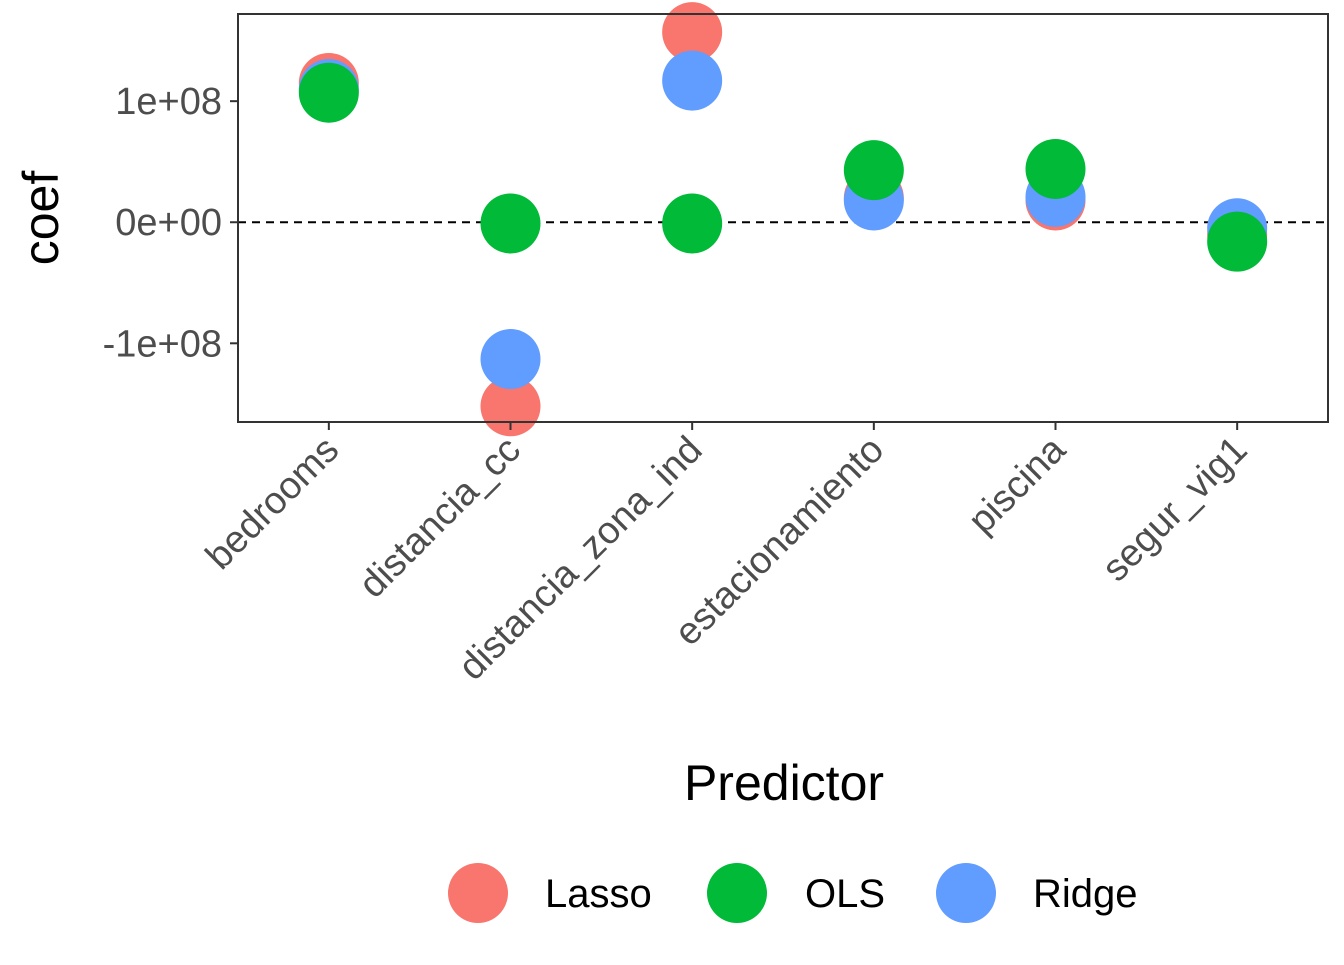  What do you see at coordinates (1237, 241) in the screenshot?
I see `point-ols-segur-vig1` at bounding box center [1237, 241].